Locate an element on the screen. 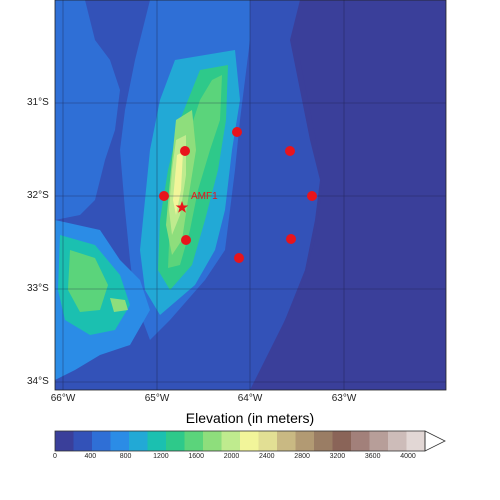  colorbar-tick-label: 400 is located at coordinates (90, 456).